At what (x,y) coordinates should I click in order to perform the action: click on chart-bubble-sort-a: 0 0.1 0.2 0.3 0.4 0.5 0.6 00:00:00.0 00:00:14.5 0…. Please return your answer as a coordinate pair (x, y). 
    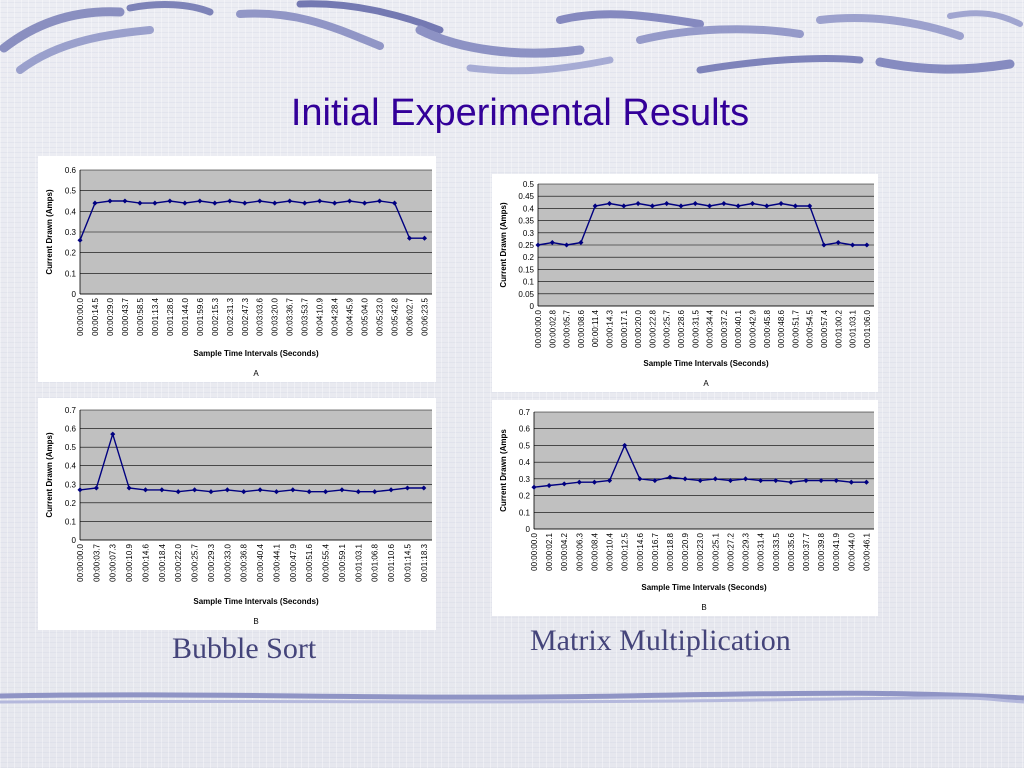
    Looking at the image, I should click on (237, 269).